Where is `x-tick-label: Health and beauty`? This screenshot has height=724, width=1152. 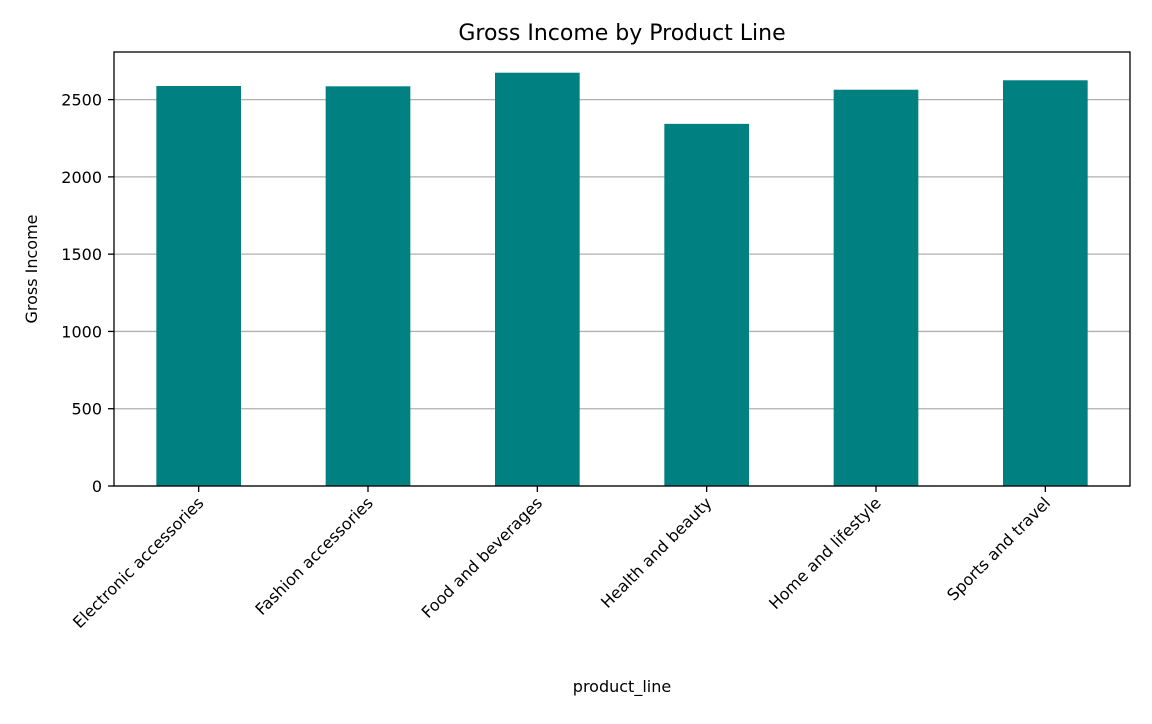
x-tick-label: Health and beauty is located at coordinates (656, 552).